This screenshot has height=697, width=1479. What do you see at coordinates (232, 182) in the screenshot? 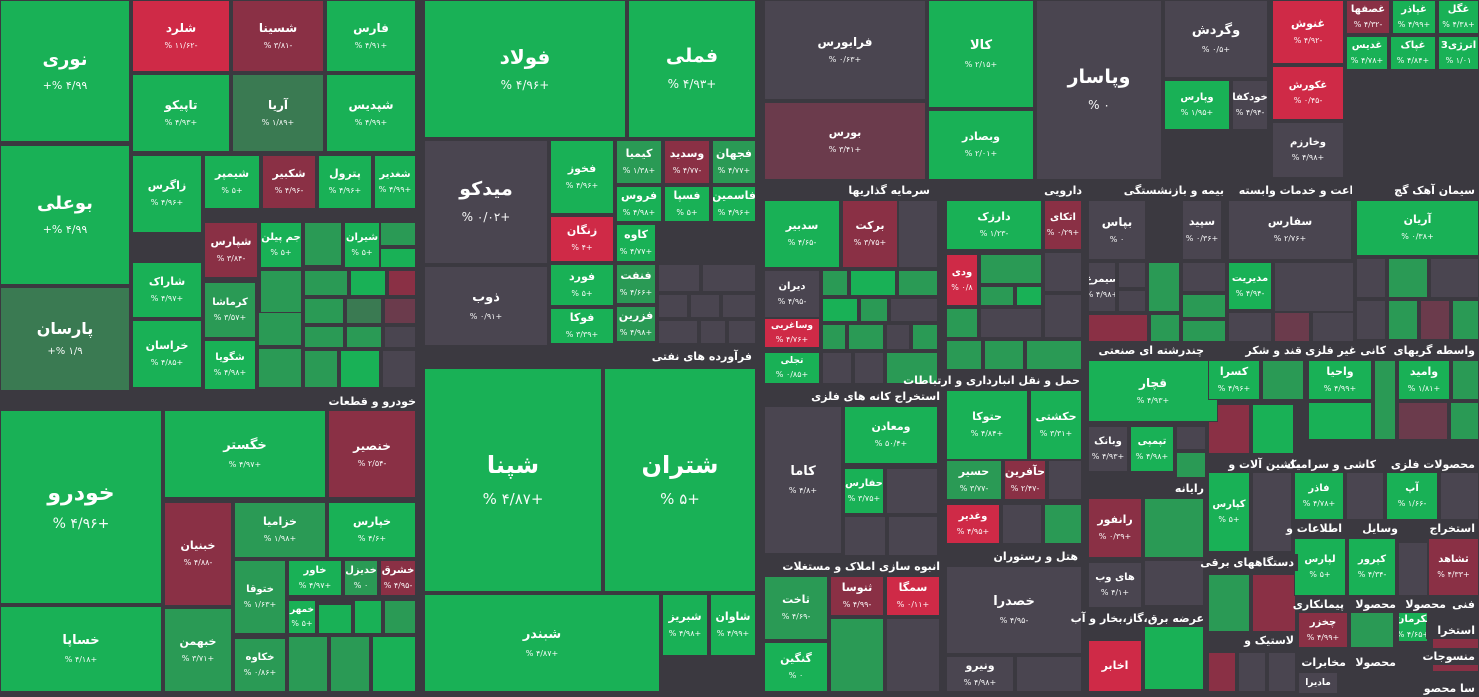
I see `ticker-tile-10: شیمپر +۵ %` at bounding box center [232, 182].